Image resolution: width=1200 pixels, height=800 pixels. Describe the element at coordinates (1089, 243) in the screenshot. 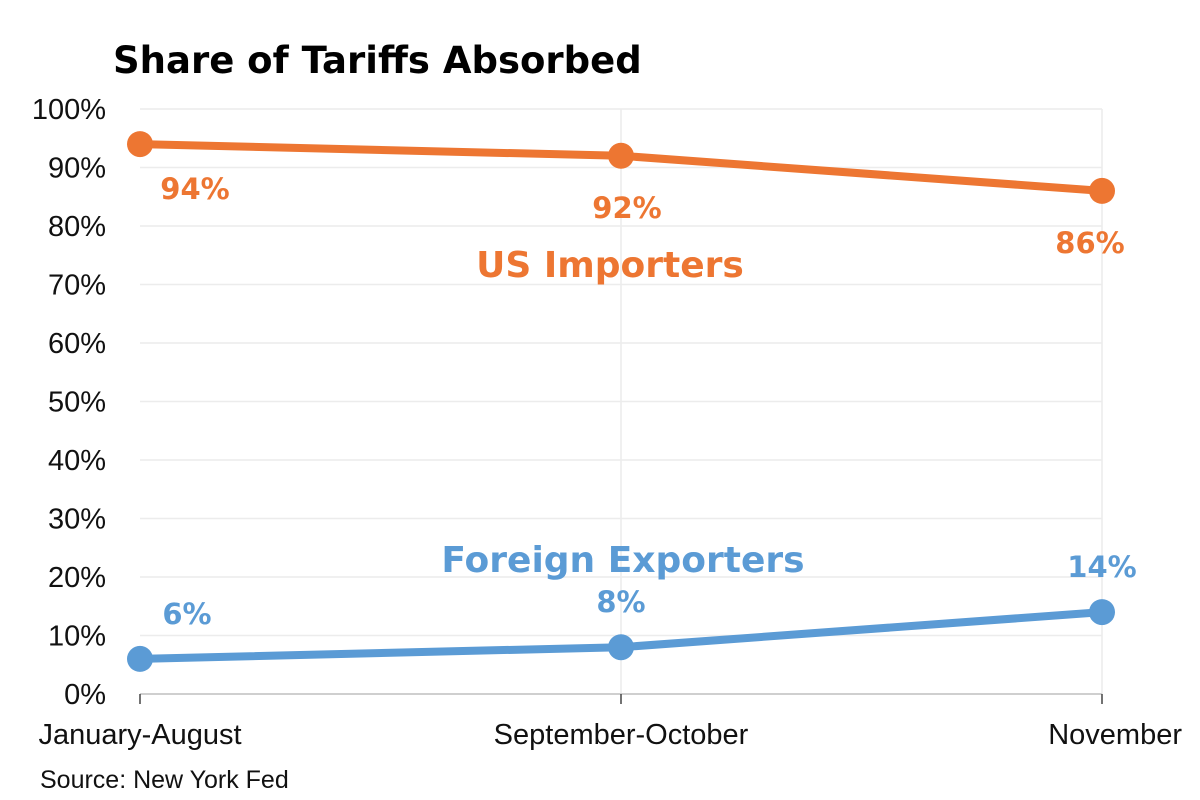

I see `data-label: 86%` at that location.